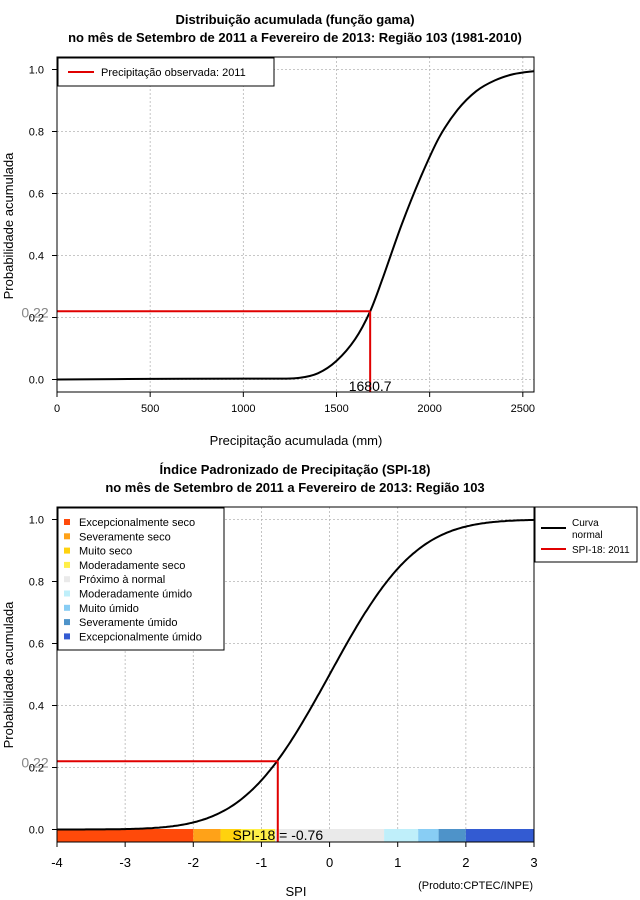 This screenshot has height=900, width=640. What do you see at coordinates (329, 862) in the screenshot?
I see `chart-bottom-tick-label-x: 0` at bounding box center [329, 862].